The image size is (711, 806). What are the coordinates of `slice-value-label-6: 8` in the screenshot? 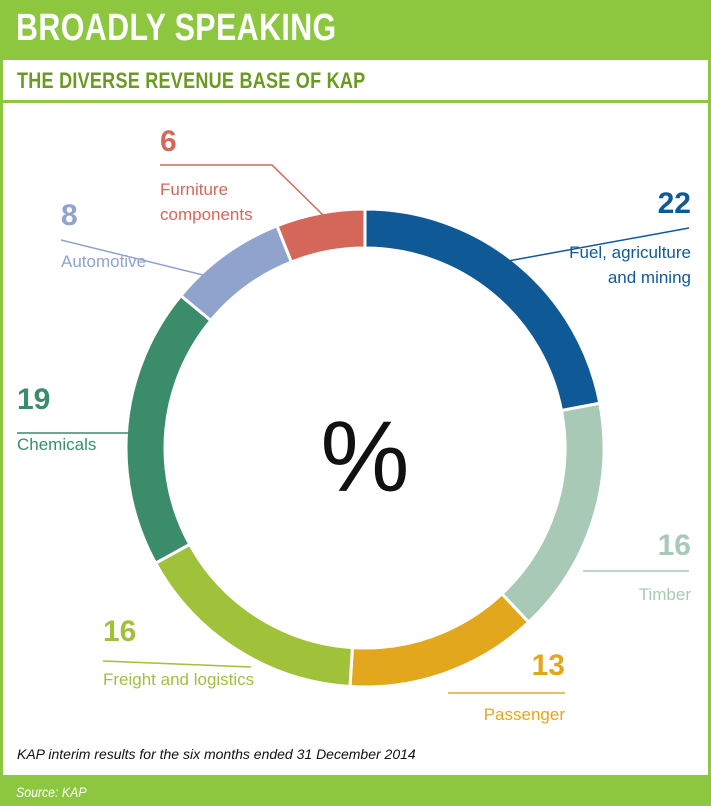 It's located at (69, 215).